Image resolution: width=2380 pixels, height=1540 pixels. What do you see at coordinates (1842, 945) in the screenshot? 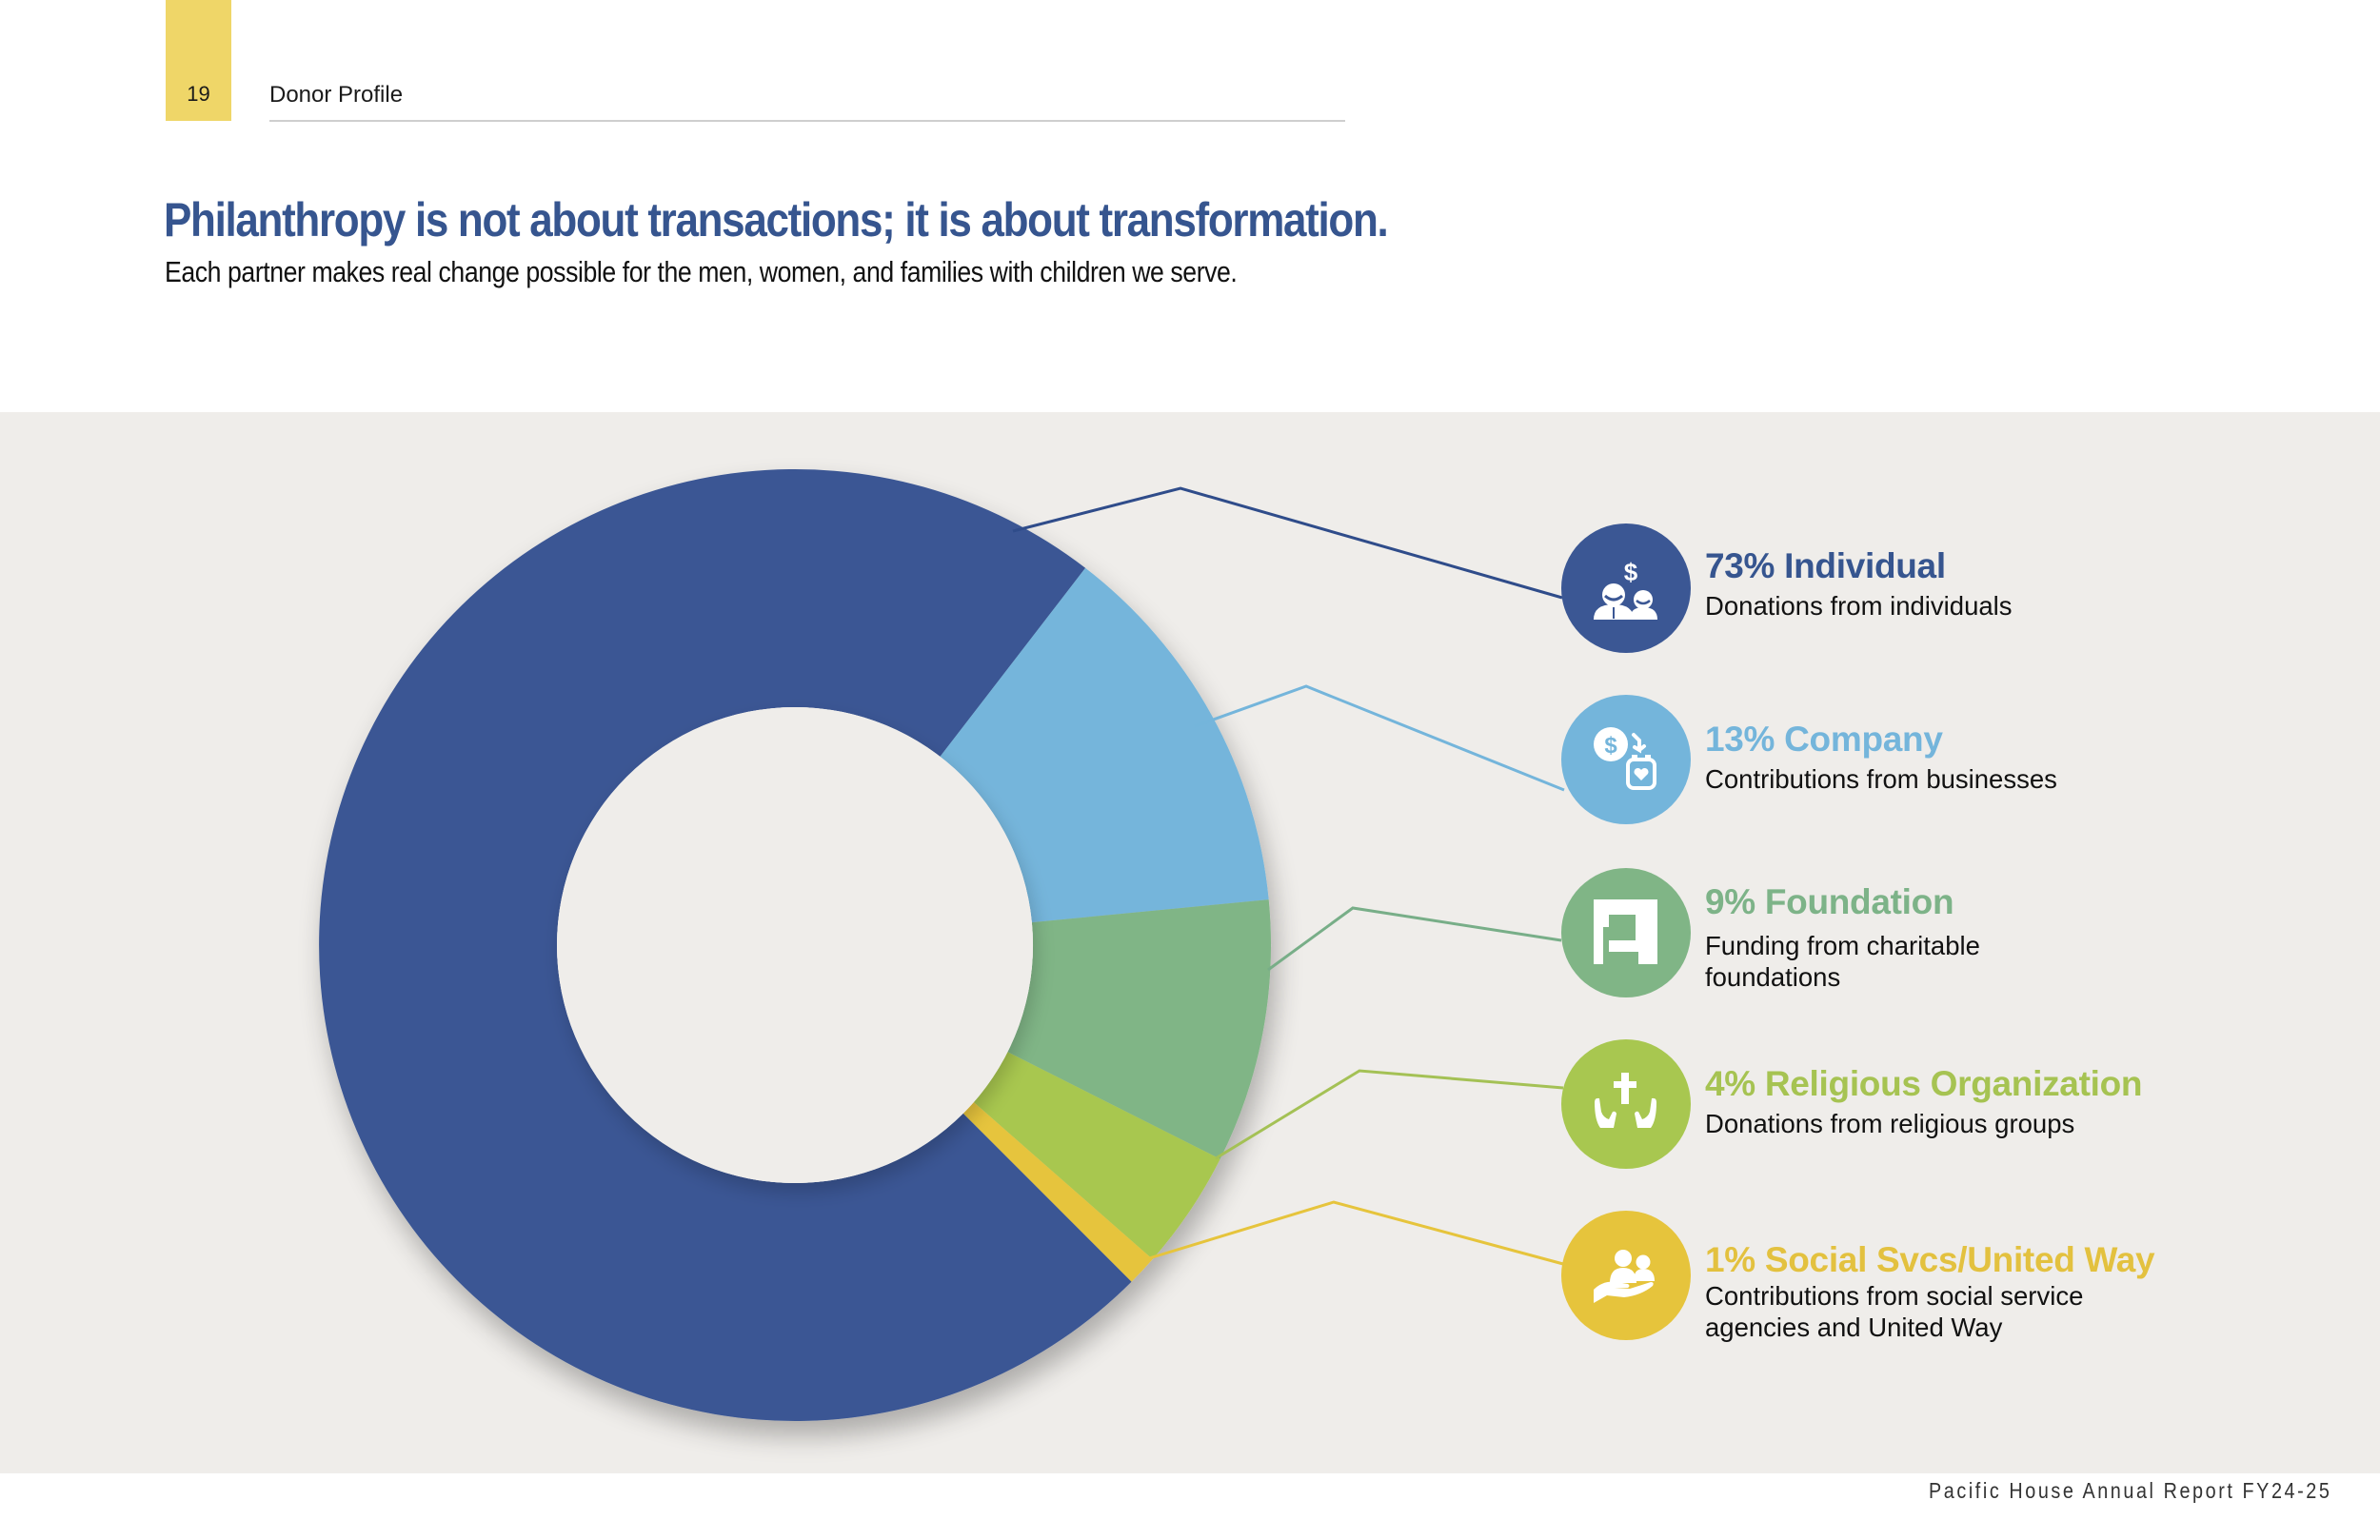
I see `legend-description-line1: Funding from charitable` at bounding box center [1842, 945].